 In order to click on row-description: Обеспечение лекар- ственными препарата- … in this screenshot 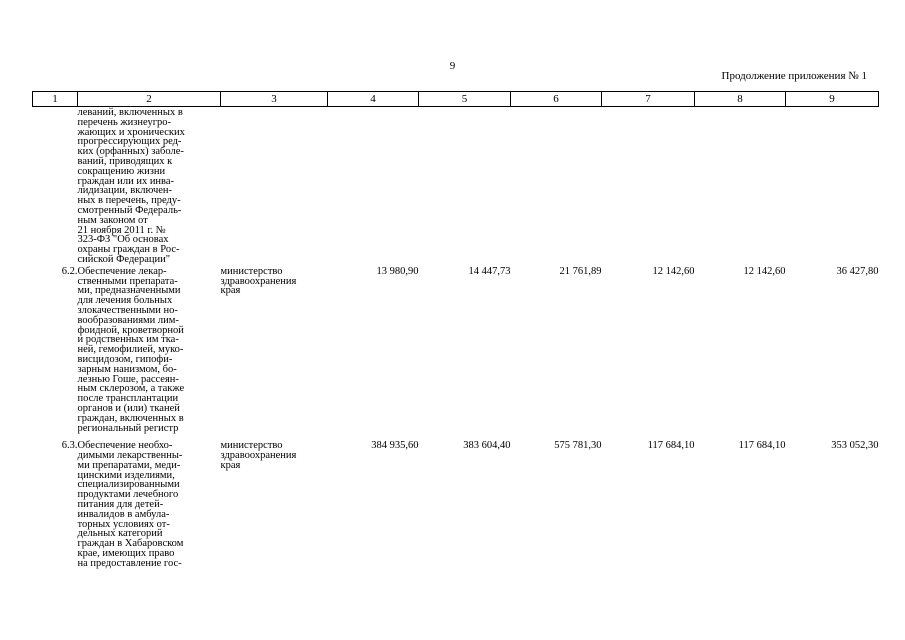, I will do `click(131, 349)`.